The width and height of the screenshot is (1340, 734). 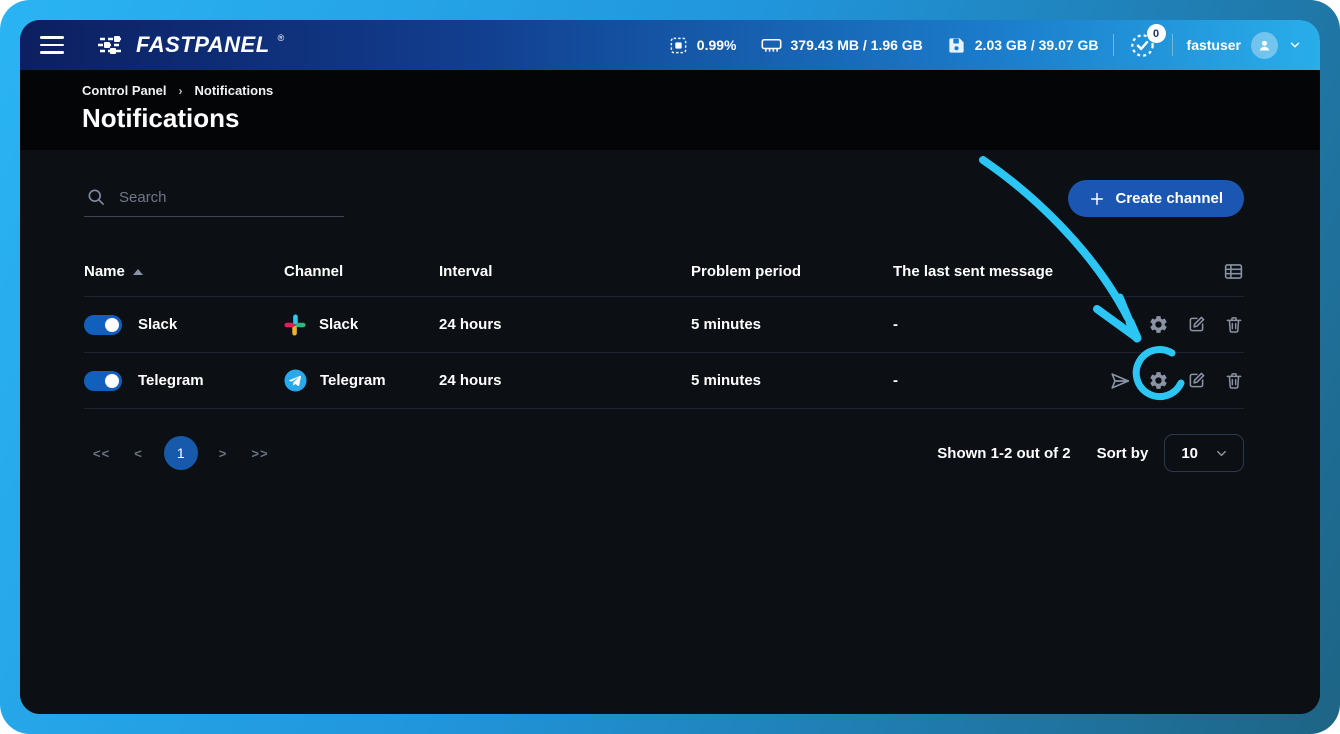 What do you see at coordinates (1156, 33) in the screenshot?
I see `tasks-badge: 0` at bounding box center [1156, 33].